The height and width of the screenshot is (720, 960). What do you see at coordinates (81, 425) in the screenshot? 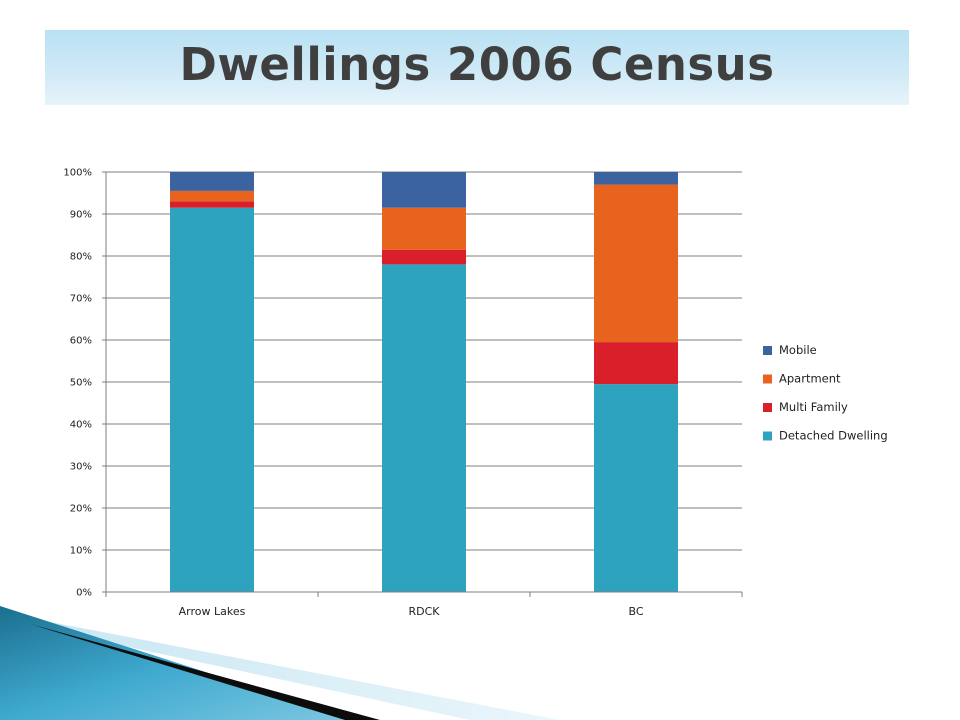
I see `y-tick-label: 40%` at bounding box center [81, 425].